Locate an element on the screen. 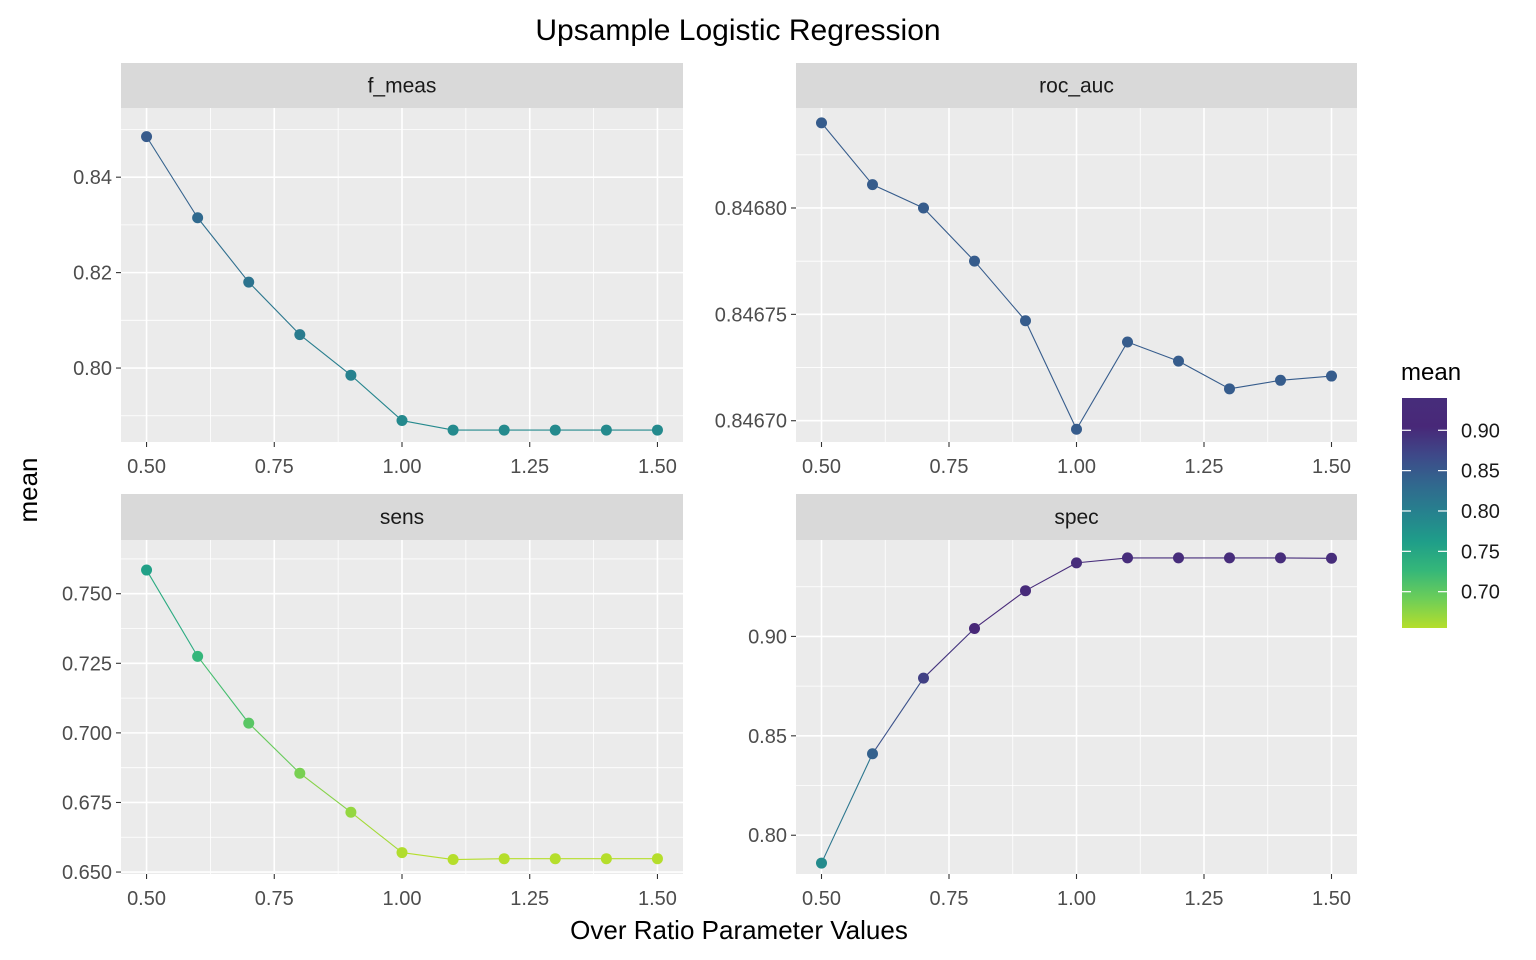  legend-title: mean is located at coordinates (1431, 372).